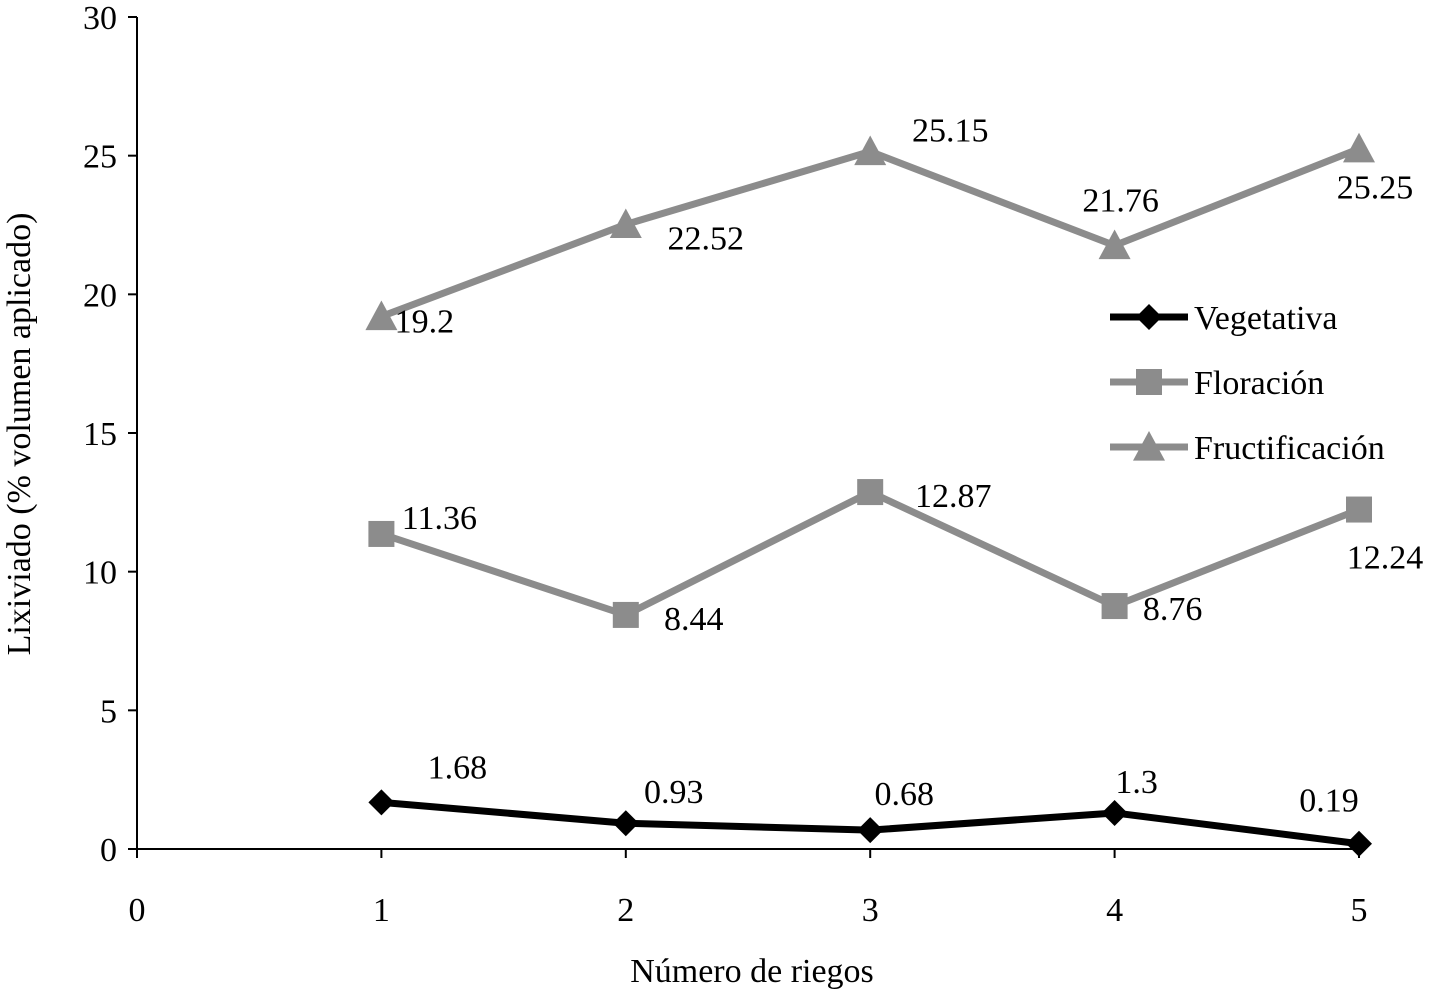 The image size is (1431, 994). I want to click on legend-label: Vegetativa, so click(1266, 318).